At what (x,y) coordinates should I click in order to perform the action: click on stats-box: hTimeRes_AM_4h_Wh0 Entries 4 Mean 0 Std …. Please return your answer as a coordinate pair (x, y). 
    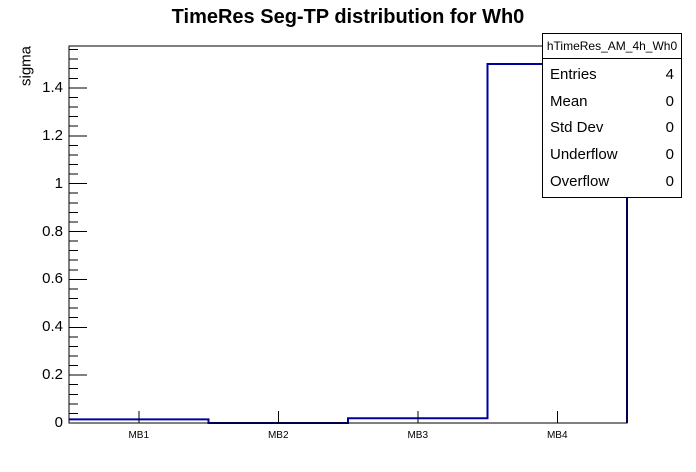
    Looking at the image, I should click on (612, 115).